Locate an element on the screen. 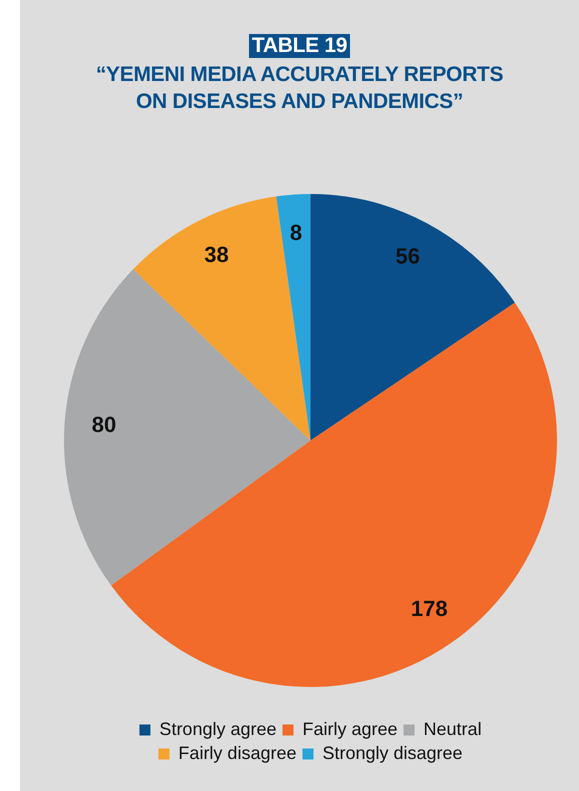 Image resolution: width=579 pixels, height=791 pixels. data-label: 178 is located at coordinates (429, 609).